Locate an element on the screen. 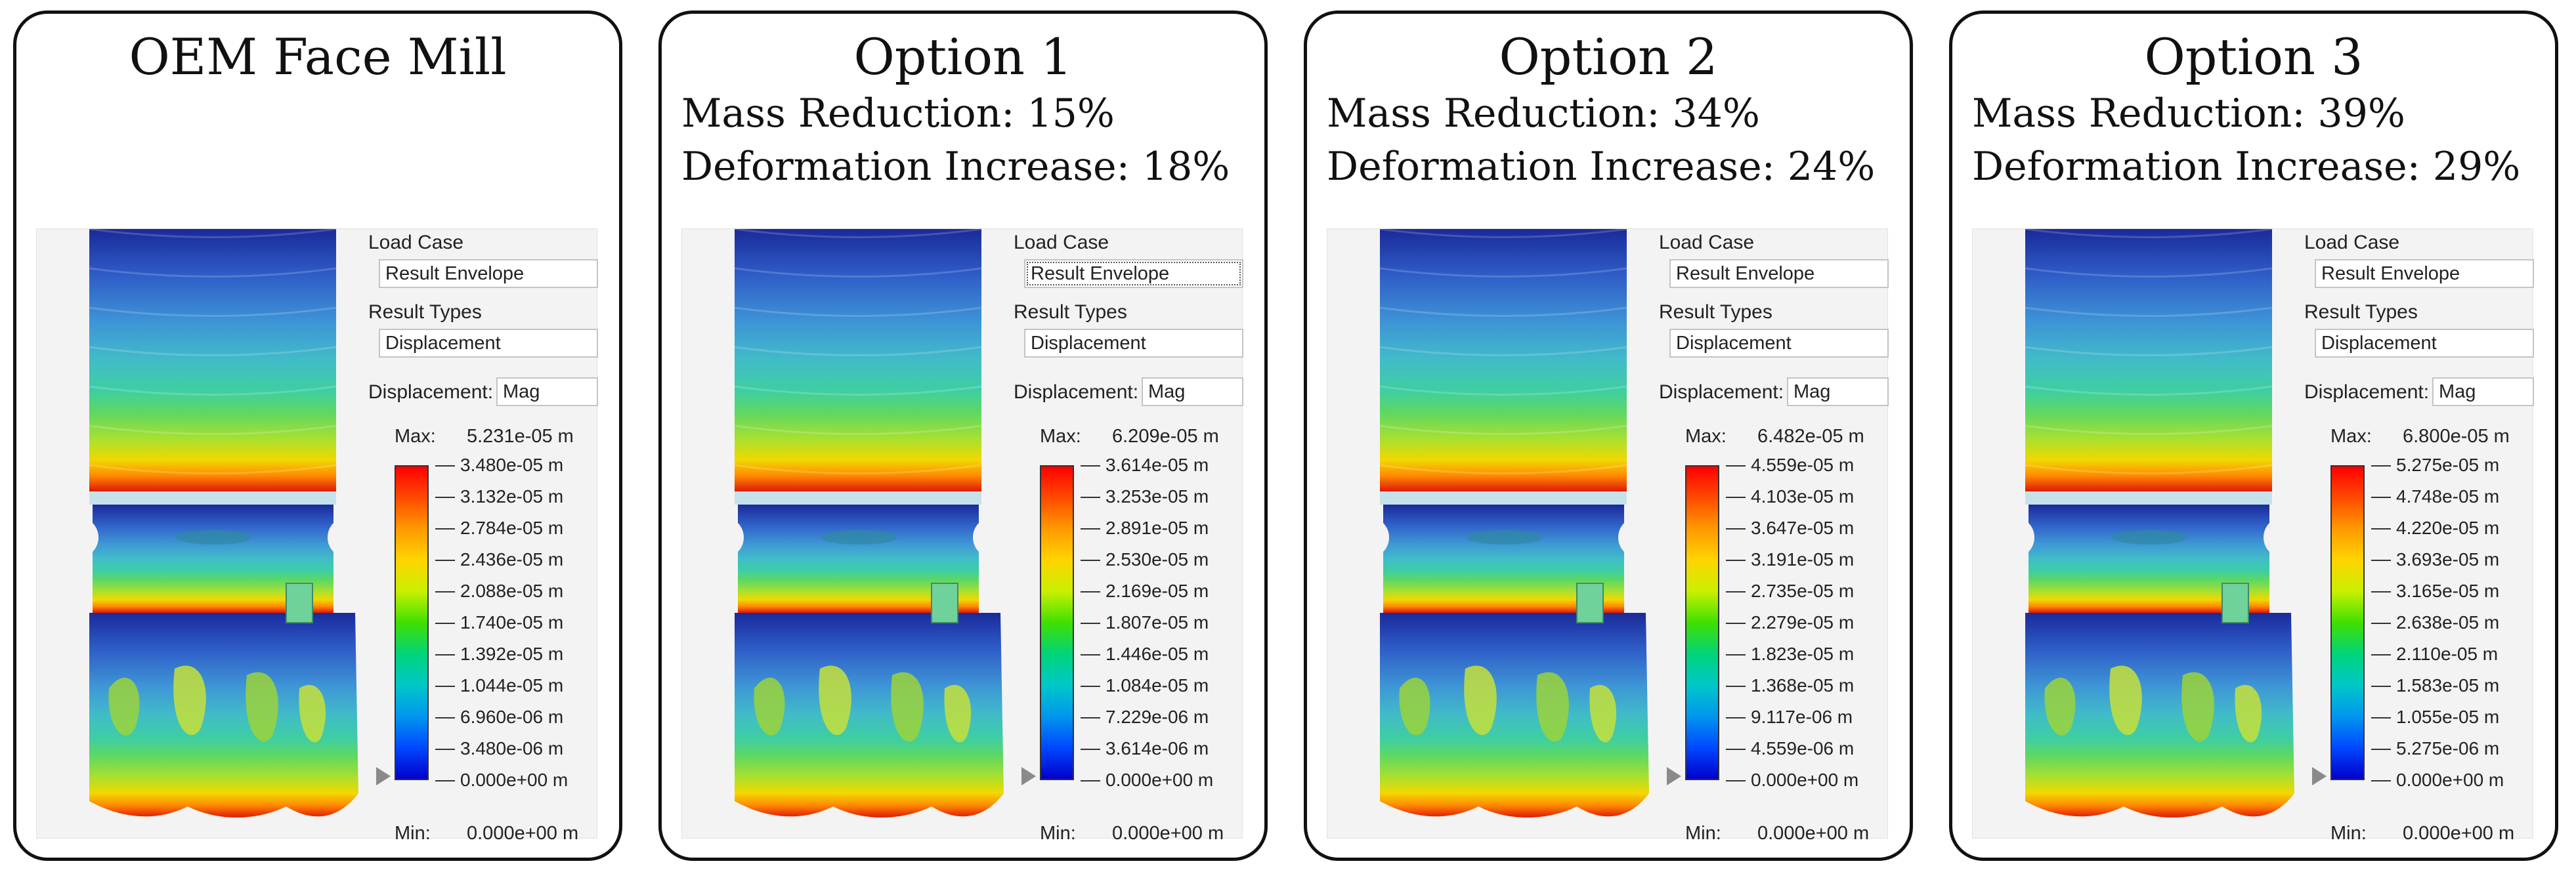 This screenshot has width=2576, height=874. scale-tick-label: 2.735e-05 m is located at coordinates (1803, 591).